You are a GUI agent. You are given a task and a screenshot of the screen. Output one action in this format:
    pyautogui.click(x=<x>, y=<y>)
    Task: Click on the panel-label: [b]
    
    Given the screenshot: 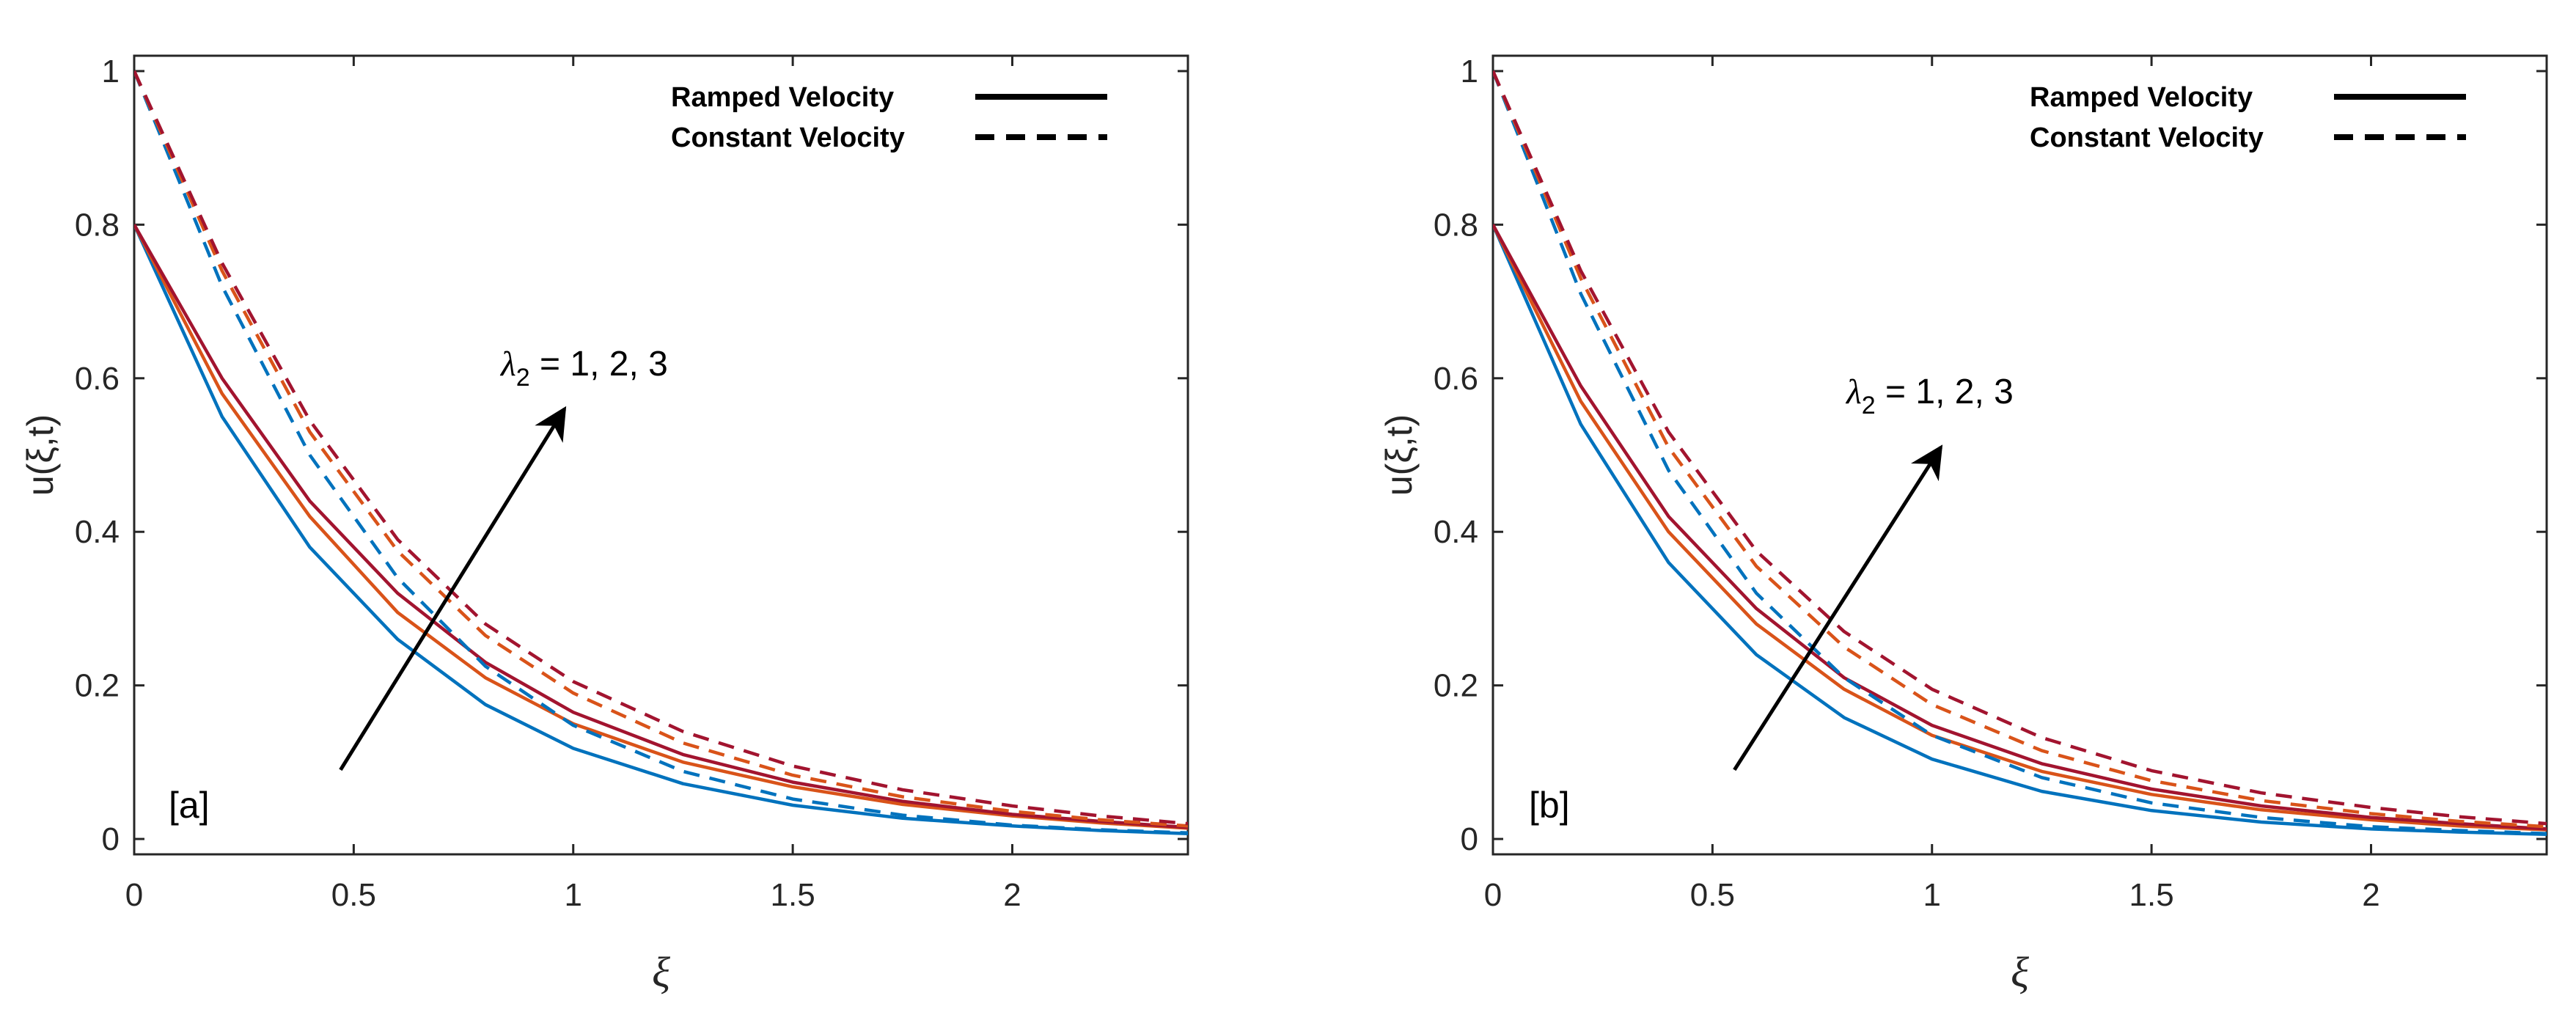 What is the action you would take?
    pyautogui.click(x=1550, y=805)
    